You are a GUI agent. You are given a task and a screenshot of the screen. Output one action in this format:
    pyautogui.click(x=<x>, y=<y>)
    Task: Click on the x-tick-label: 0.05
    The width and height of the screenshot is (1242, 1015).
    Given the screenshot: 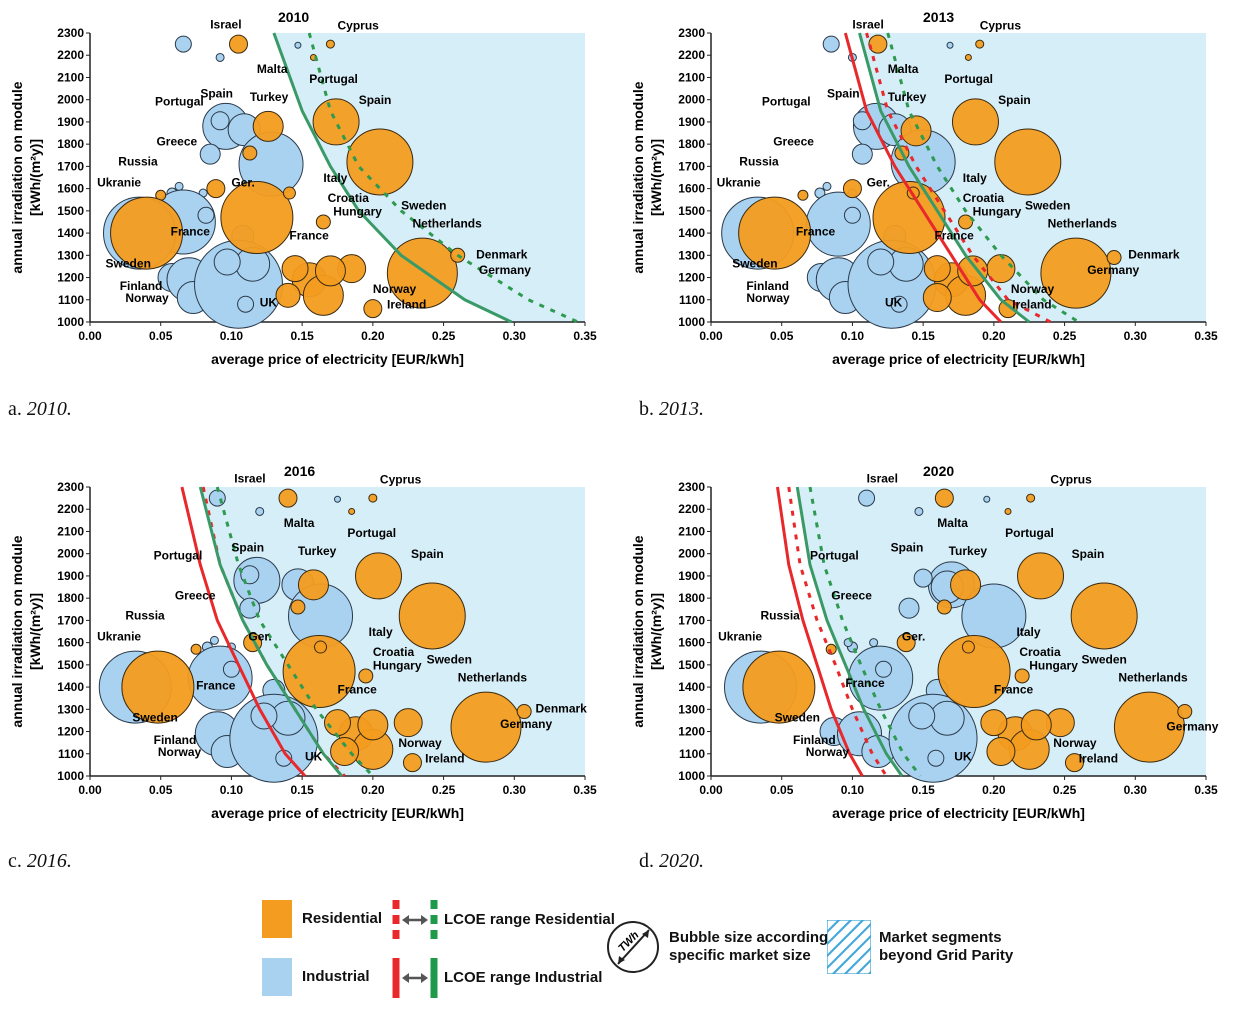 What is the action you would take?
    pyautogui.click(x=782, y=790)
    